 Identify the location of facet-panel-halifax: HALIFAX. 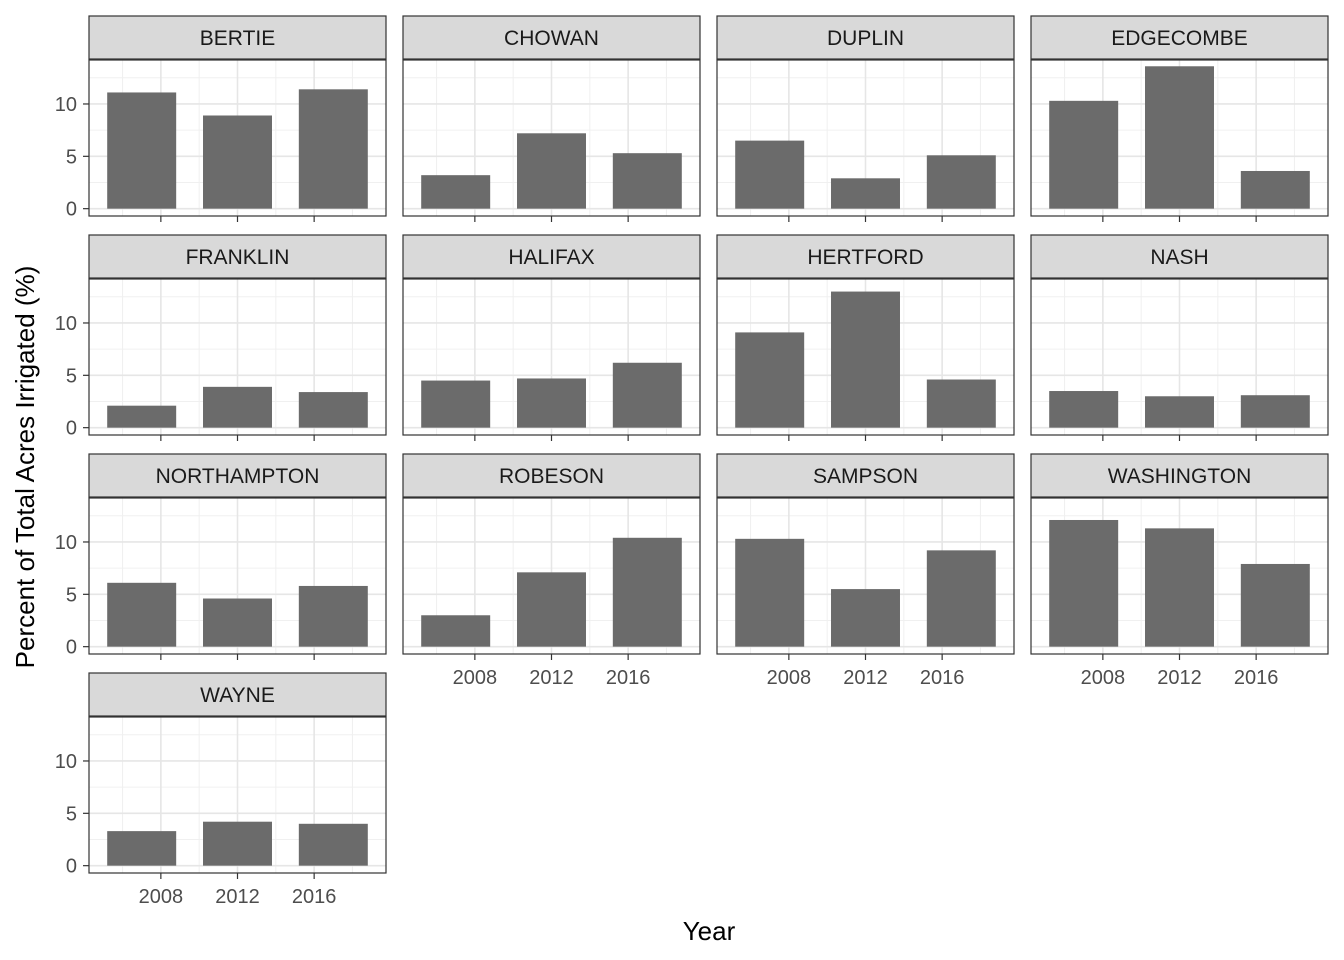
(551, 337).